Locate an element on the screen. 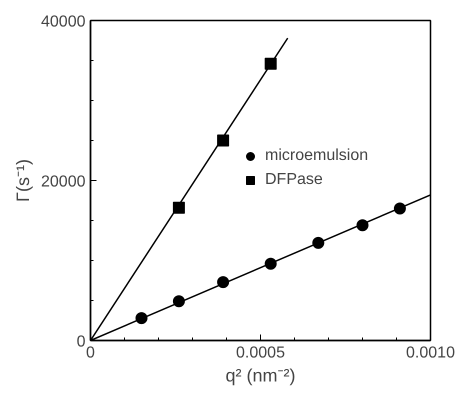 The height and width of the screenshot is (415, 465). legend-label: DFPase is located at coordinates (294, 180).